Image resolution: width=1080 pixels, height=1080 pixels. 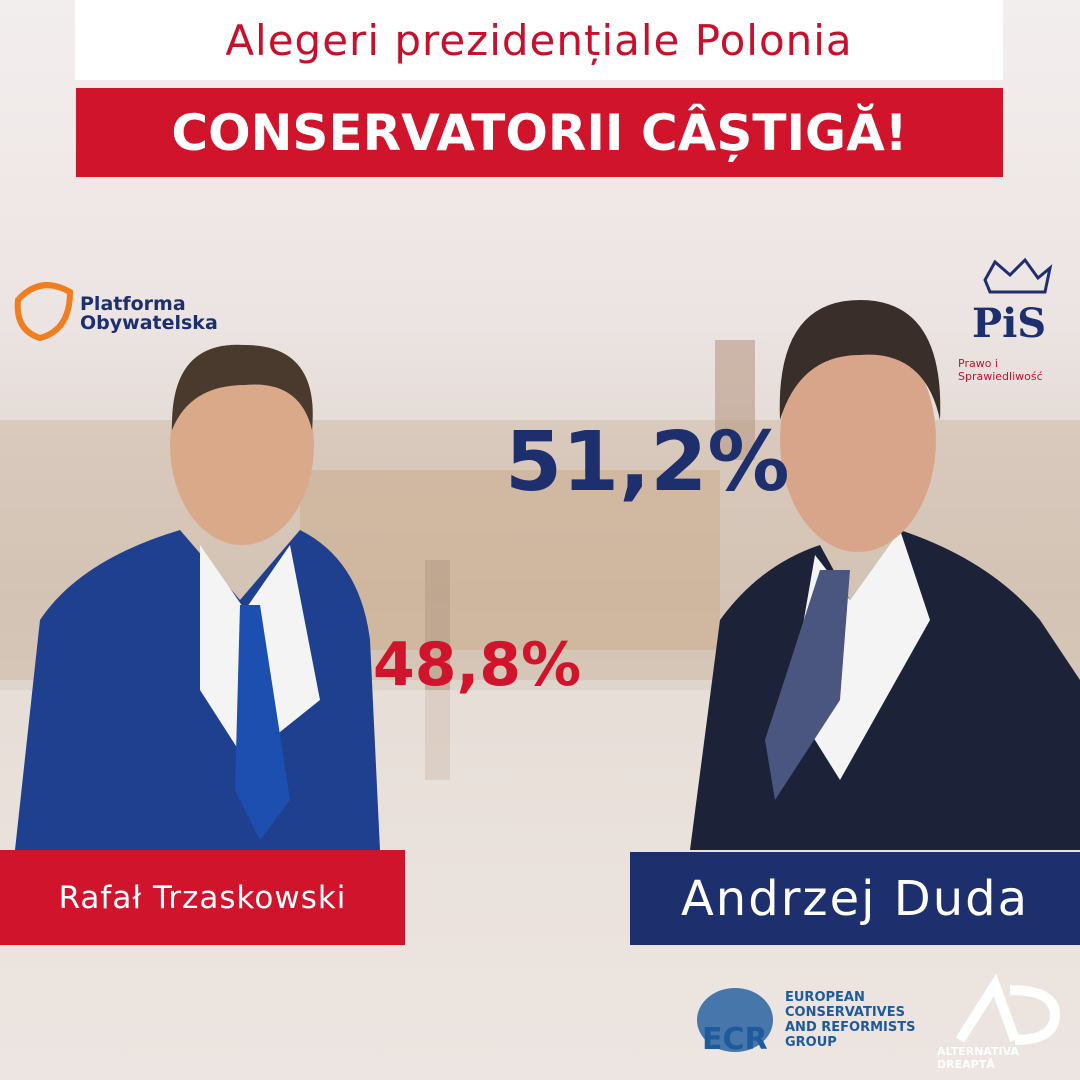 What do you see at coordinates (978, 1058) in the screenshot?
I see `ad-name: ALTERNATIVA DREAPTĂ` at bounding box center [978, 1058].